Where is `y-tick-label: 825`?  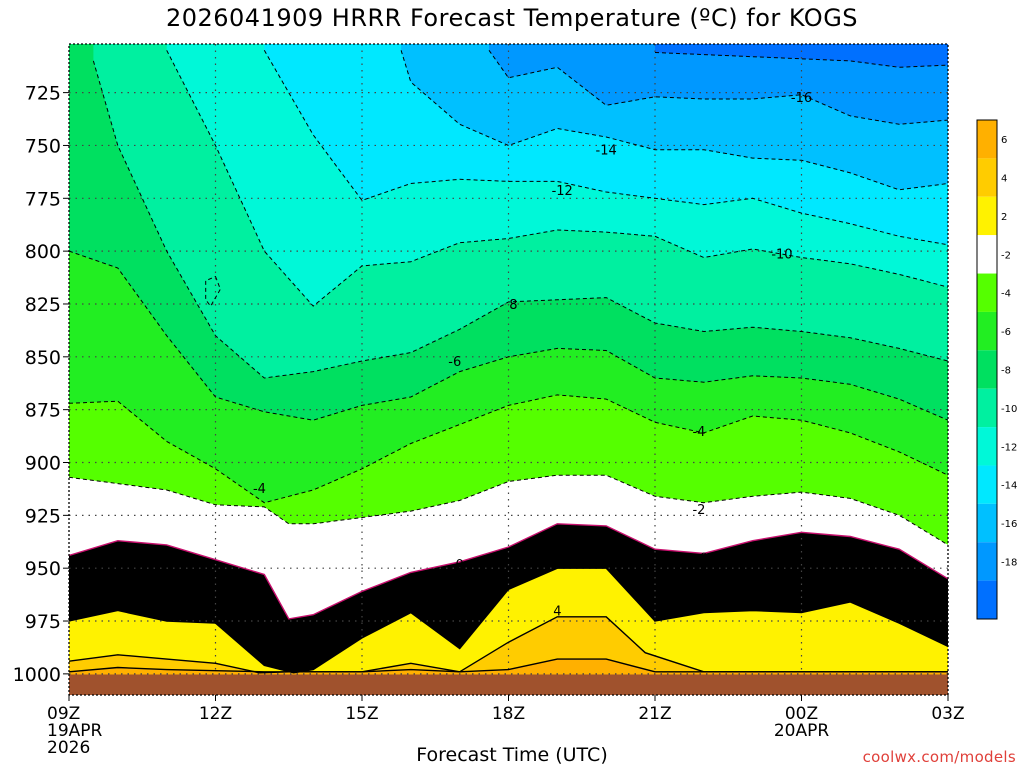 y-tick-label: 825 is located at coordinates (43, 305).